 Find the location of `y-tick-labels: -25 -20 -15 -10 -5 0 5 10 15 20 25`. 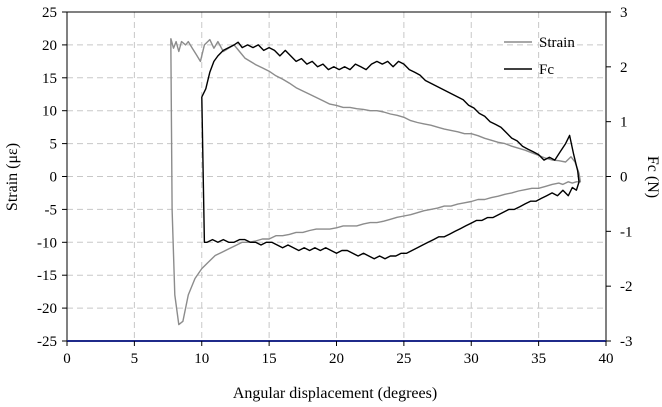

y-tick-labels: -25 -20 -15 -10 -5 0 5 10 15 20 25 is located at coordinates (52, 177).